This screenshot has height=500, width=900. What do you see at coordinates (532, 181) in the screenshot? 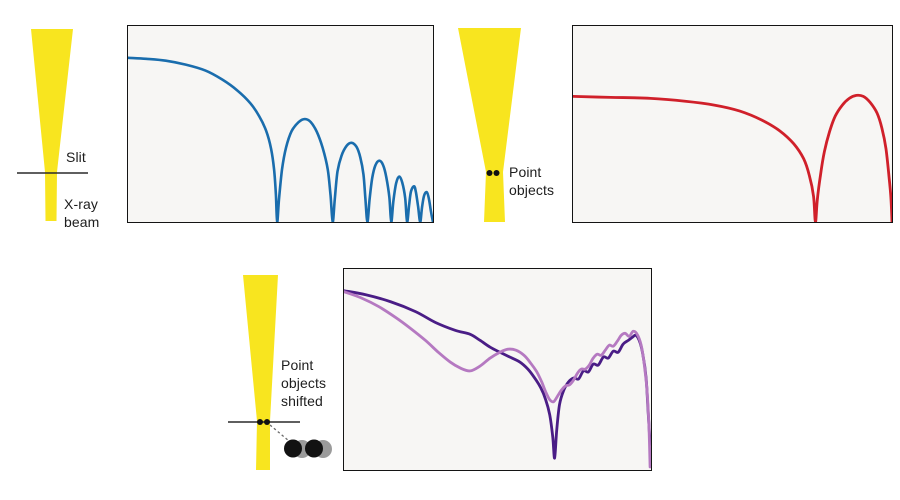
I see `point-objects-label: Point objects` at bounding box center [532, 181].